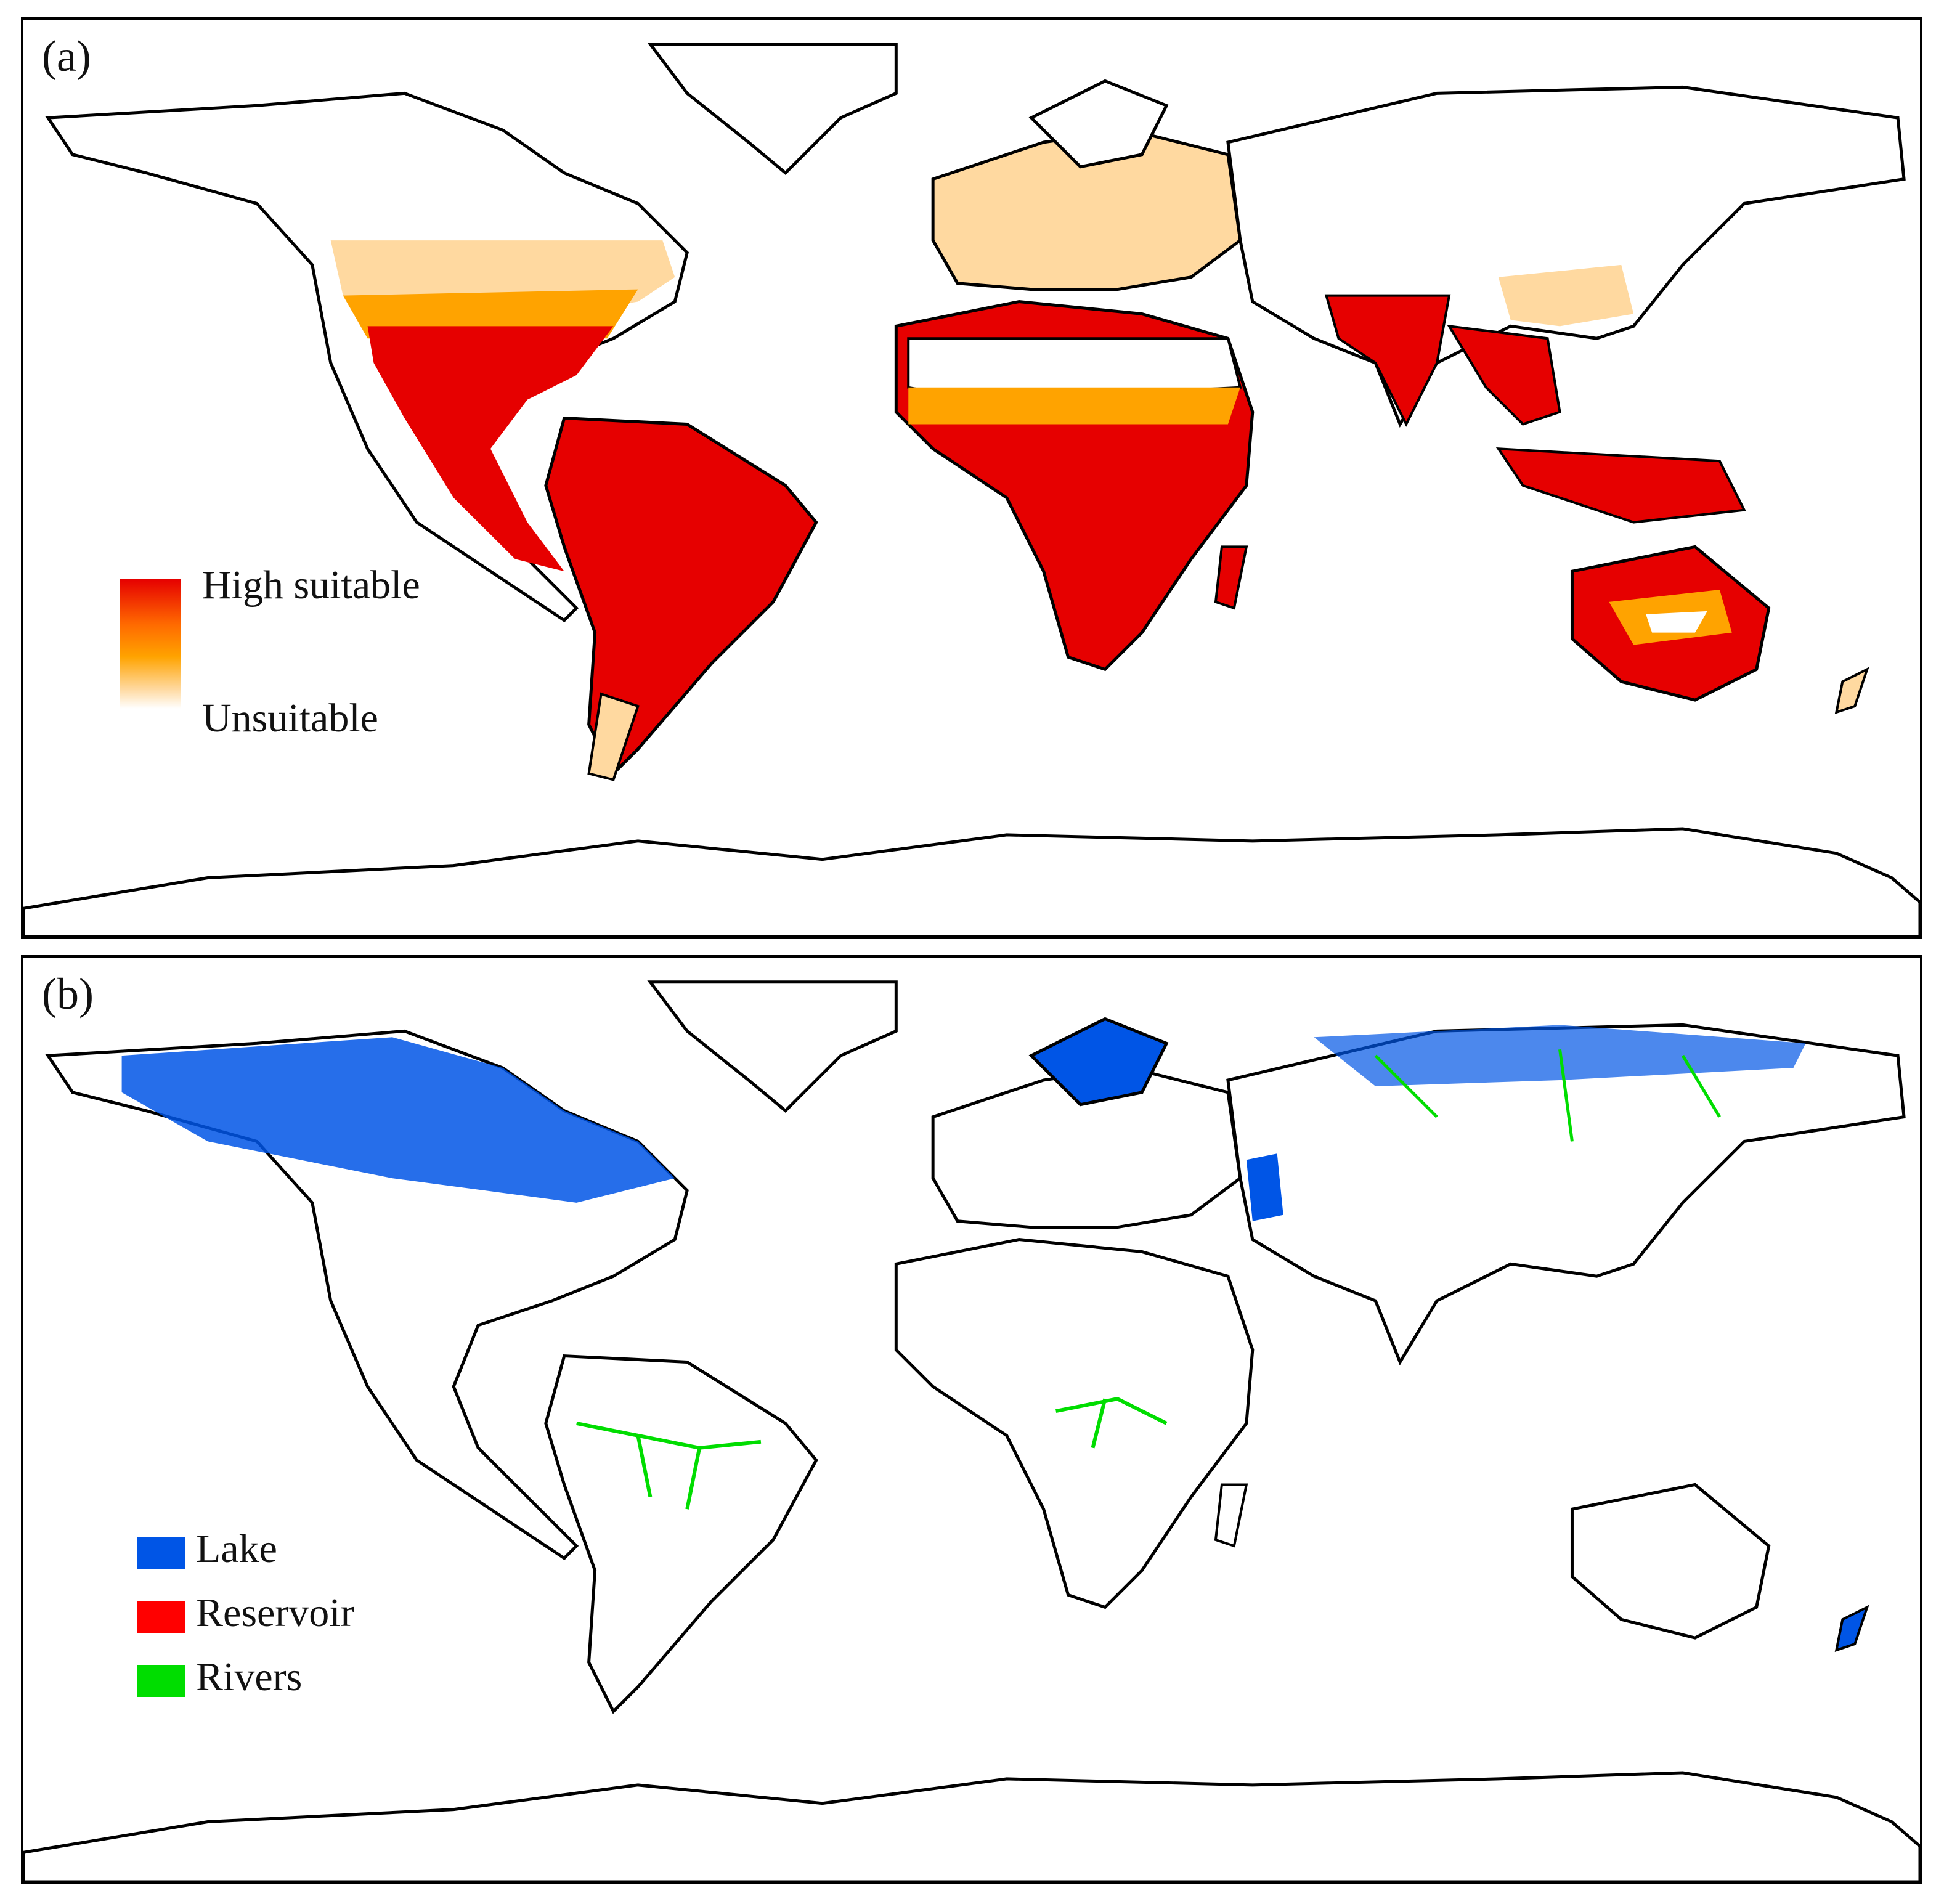 The width and height of the screenshot is (1944, 1904). Describe the element at coordinates (1112, 1423) in the screenshot. I see `congo-rivers` at that location.